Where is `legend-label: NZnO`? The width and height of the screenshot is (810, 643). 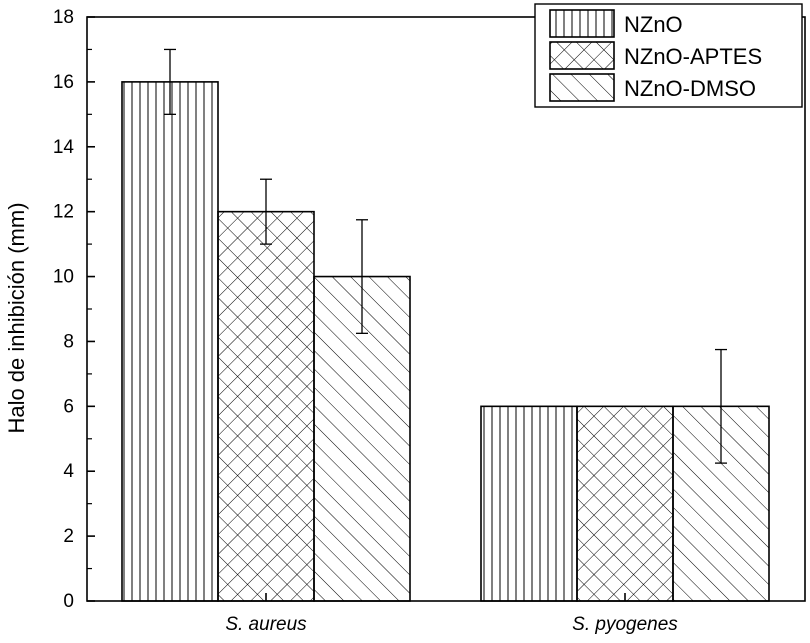 legend-label: NZnO is located at coordinates (653, 24).